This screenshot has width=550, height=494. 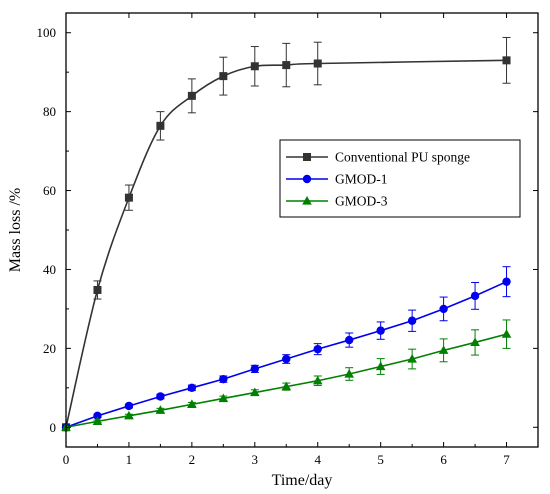 I want to click on y-tick-label: 100, so click(x=47, y=32).